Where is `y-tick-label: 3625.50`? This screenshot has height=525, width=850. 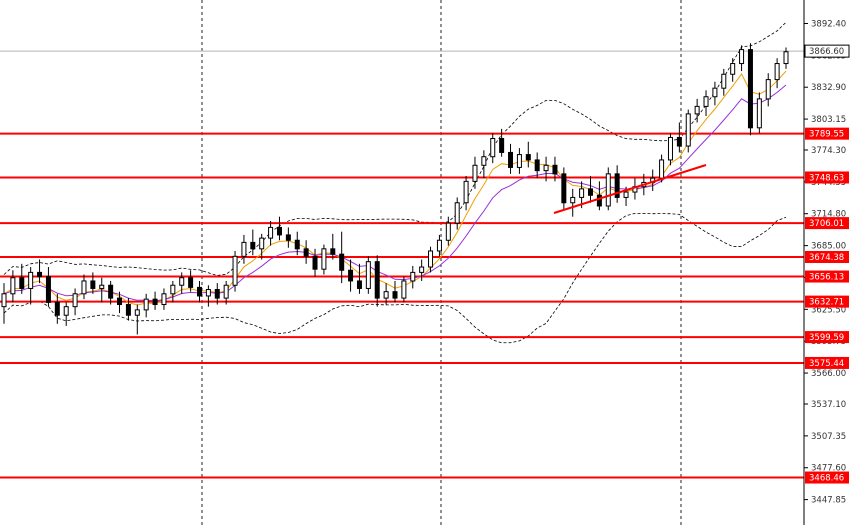
y-tick-label: 3625.50 is located at coordinates (828, 310).